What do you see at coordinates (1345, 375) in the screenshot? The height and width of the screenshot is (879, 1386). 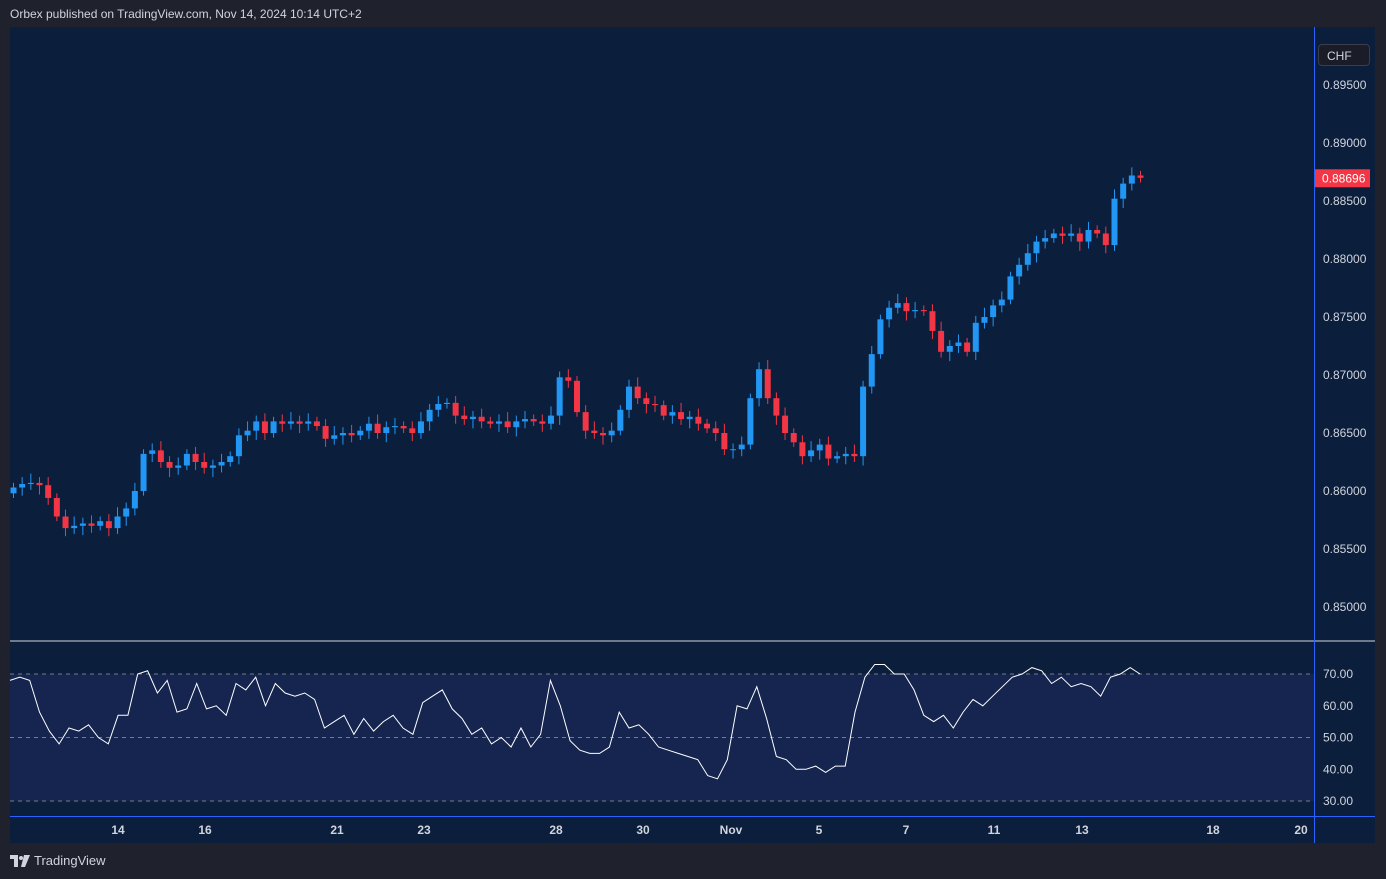 I see `price-tick-label: 0.87000` at bounding box center [1345, 375].